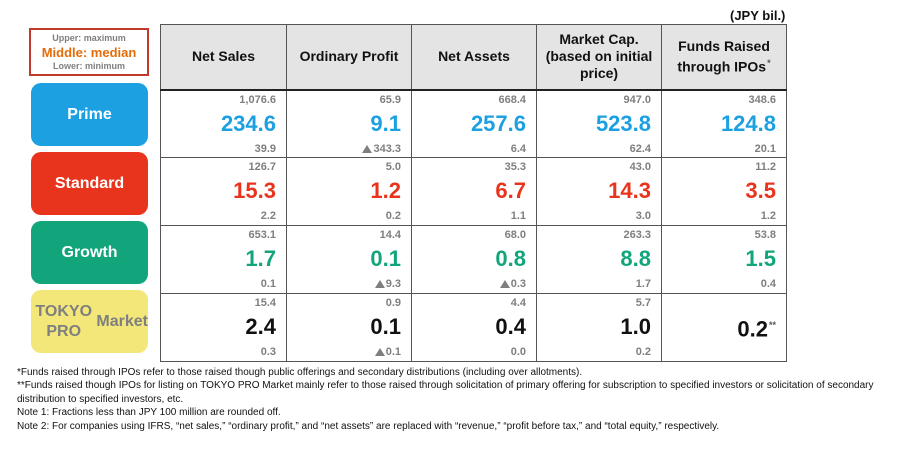 This screenshot has width=910, height=451. What do you see at coordinates (510, 326) in the screenshot?
I see `median-value: 0.4` at bounding box center [510, 326].